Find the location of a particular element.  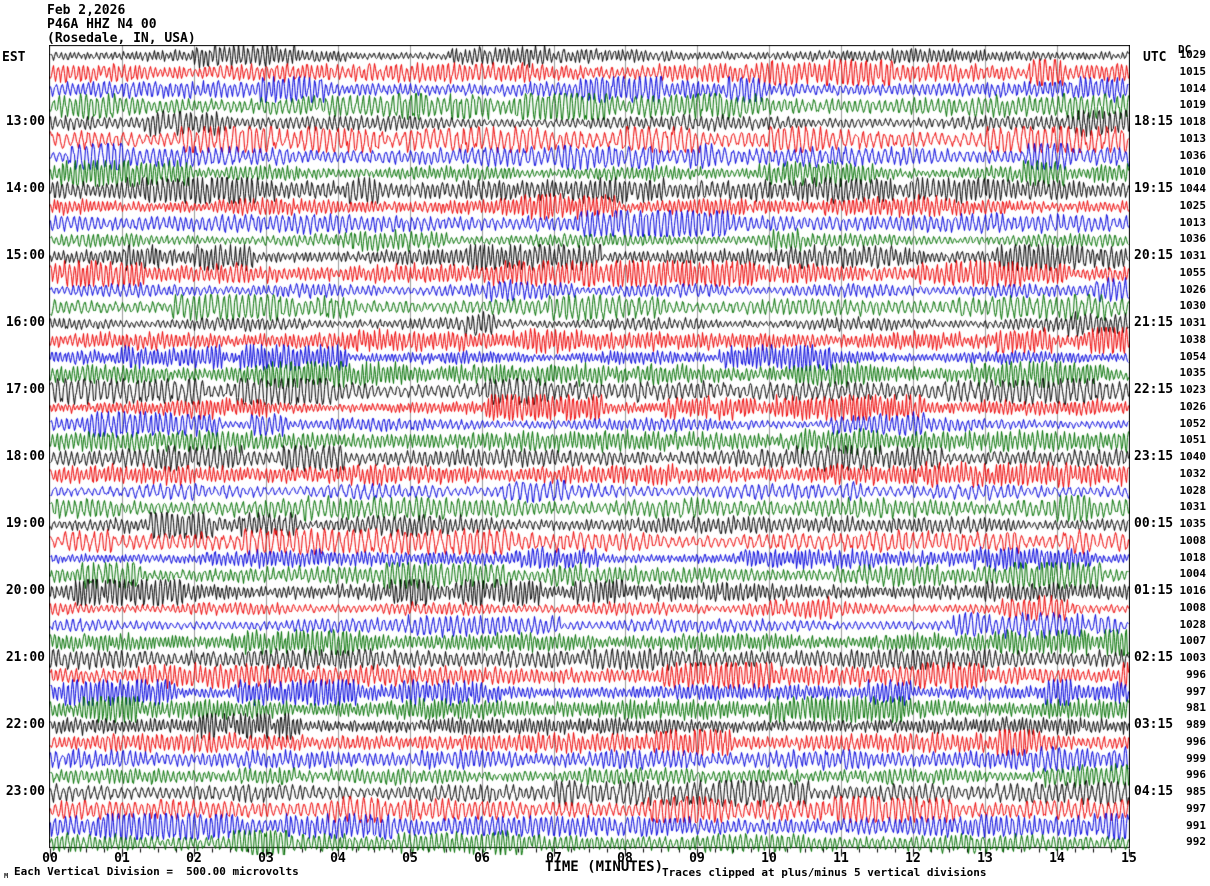

dc-offset-value: 1054 is located at coordinates (1193, 356).